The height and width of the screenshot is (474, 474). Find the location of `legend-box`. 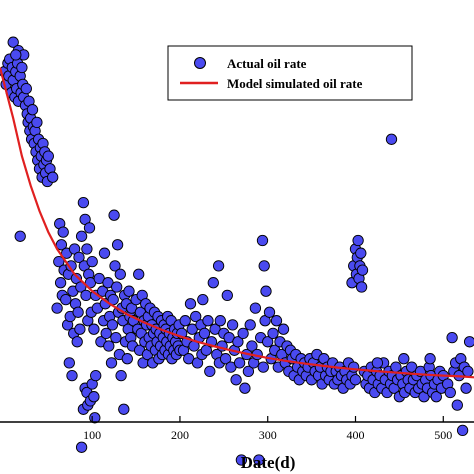

legend-box is located at coordinates (290, 73).